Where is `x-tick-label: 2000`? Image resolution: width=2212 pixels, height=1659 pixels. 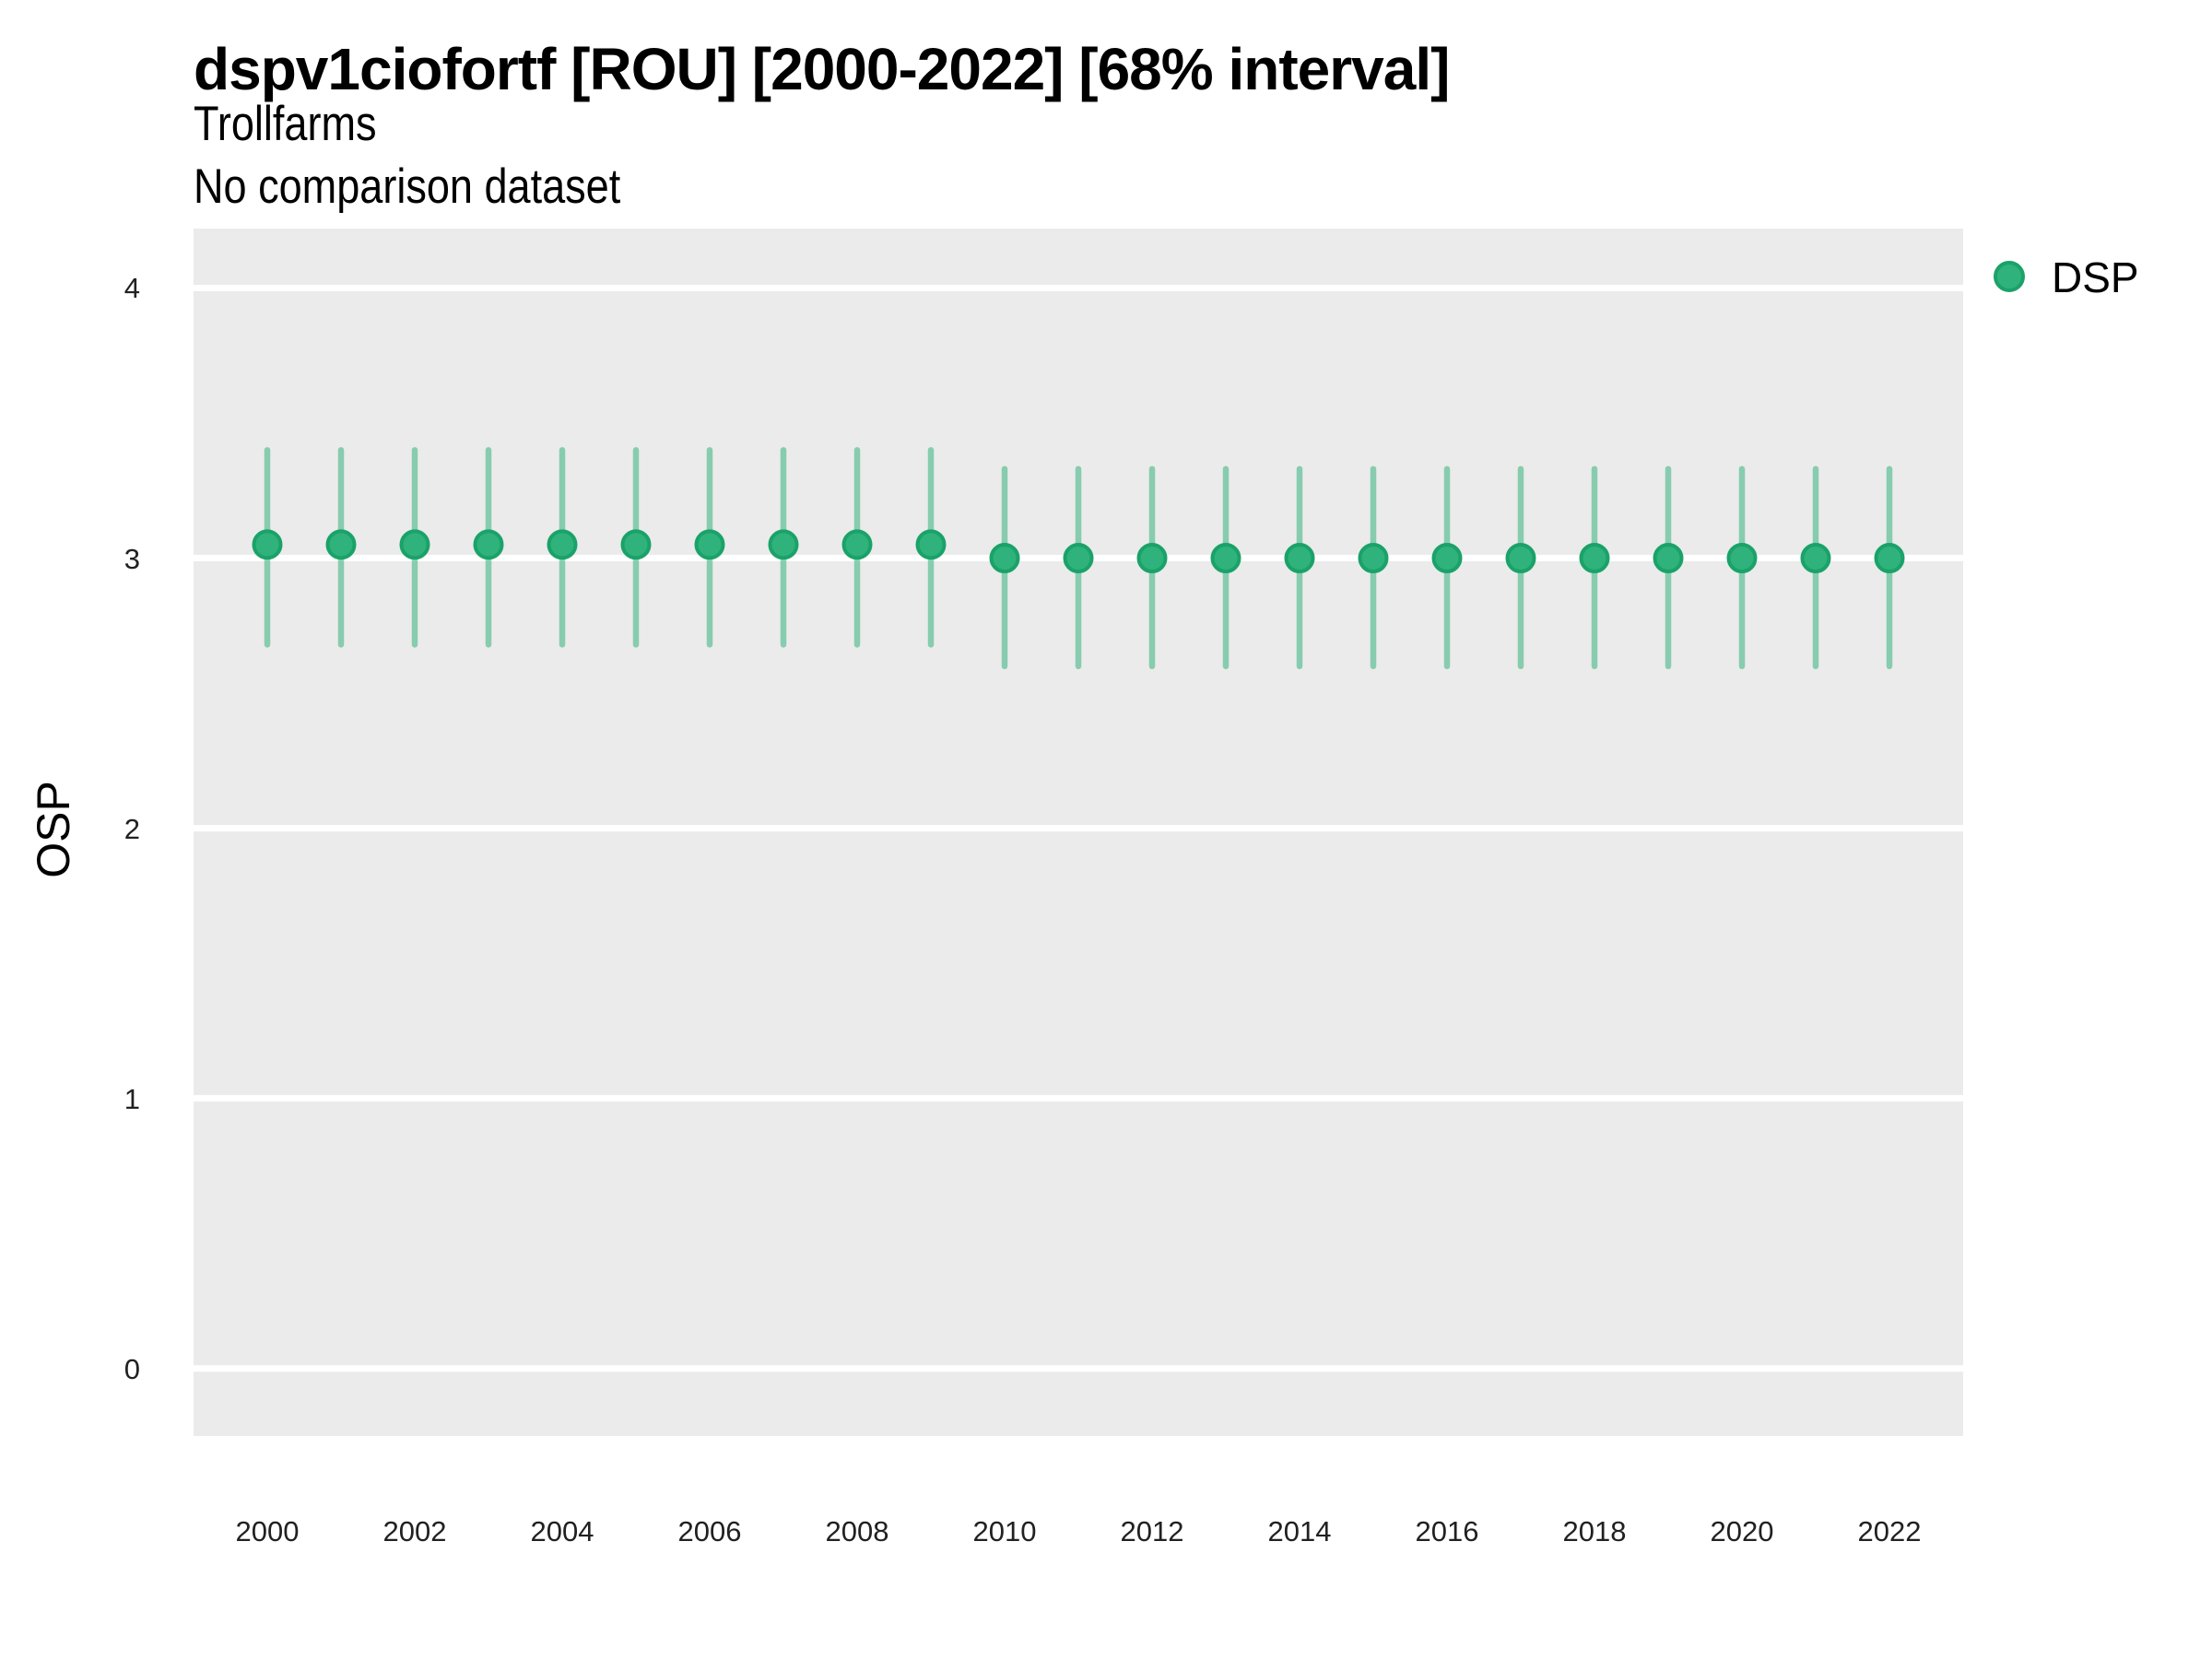
x-tick-label: 2000 is located at coordinates (267, 1531).